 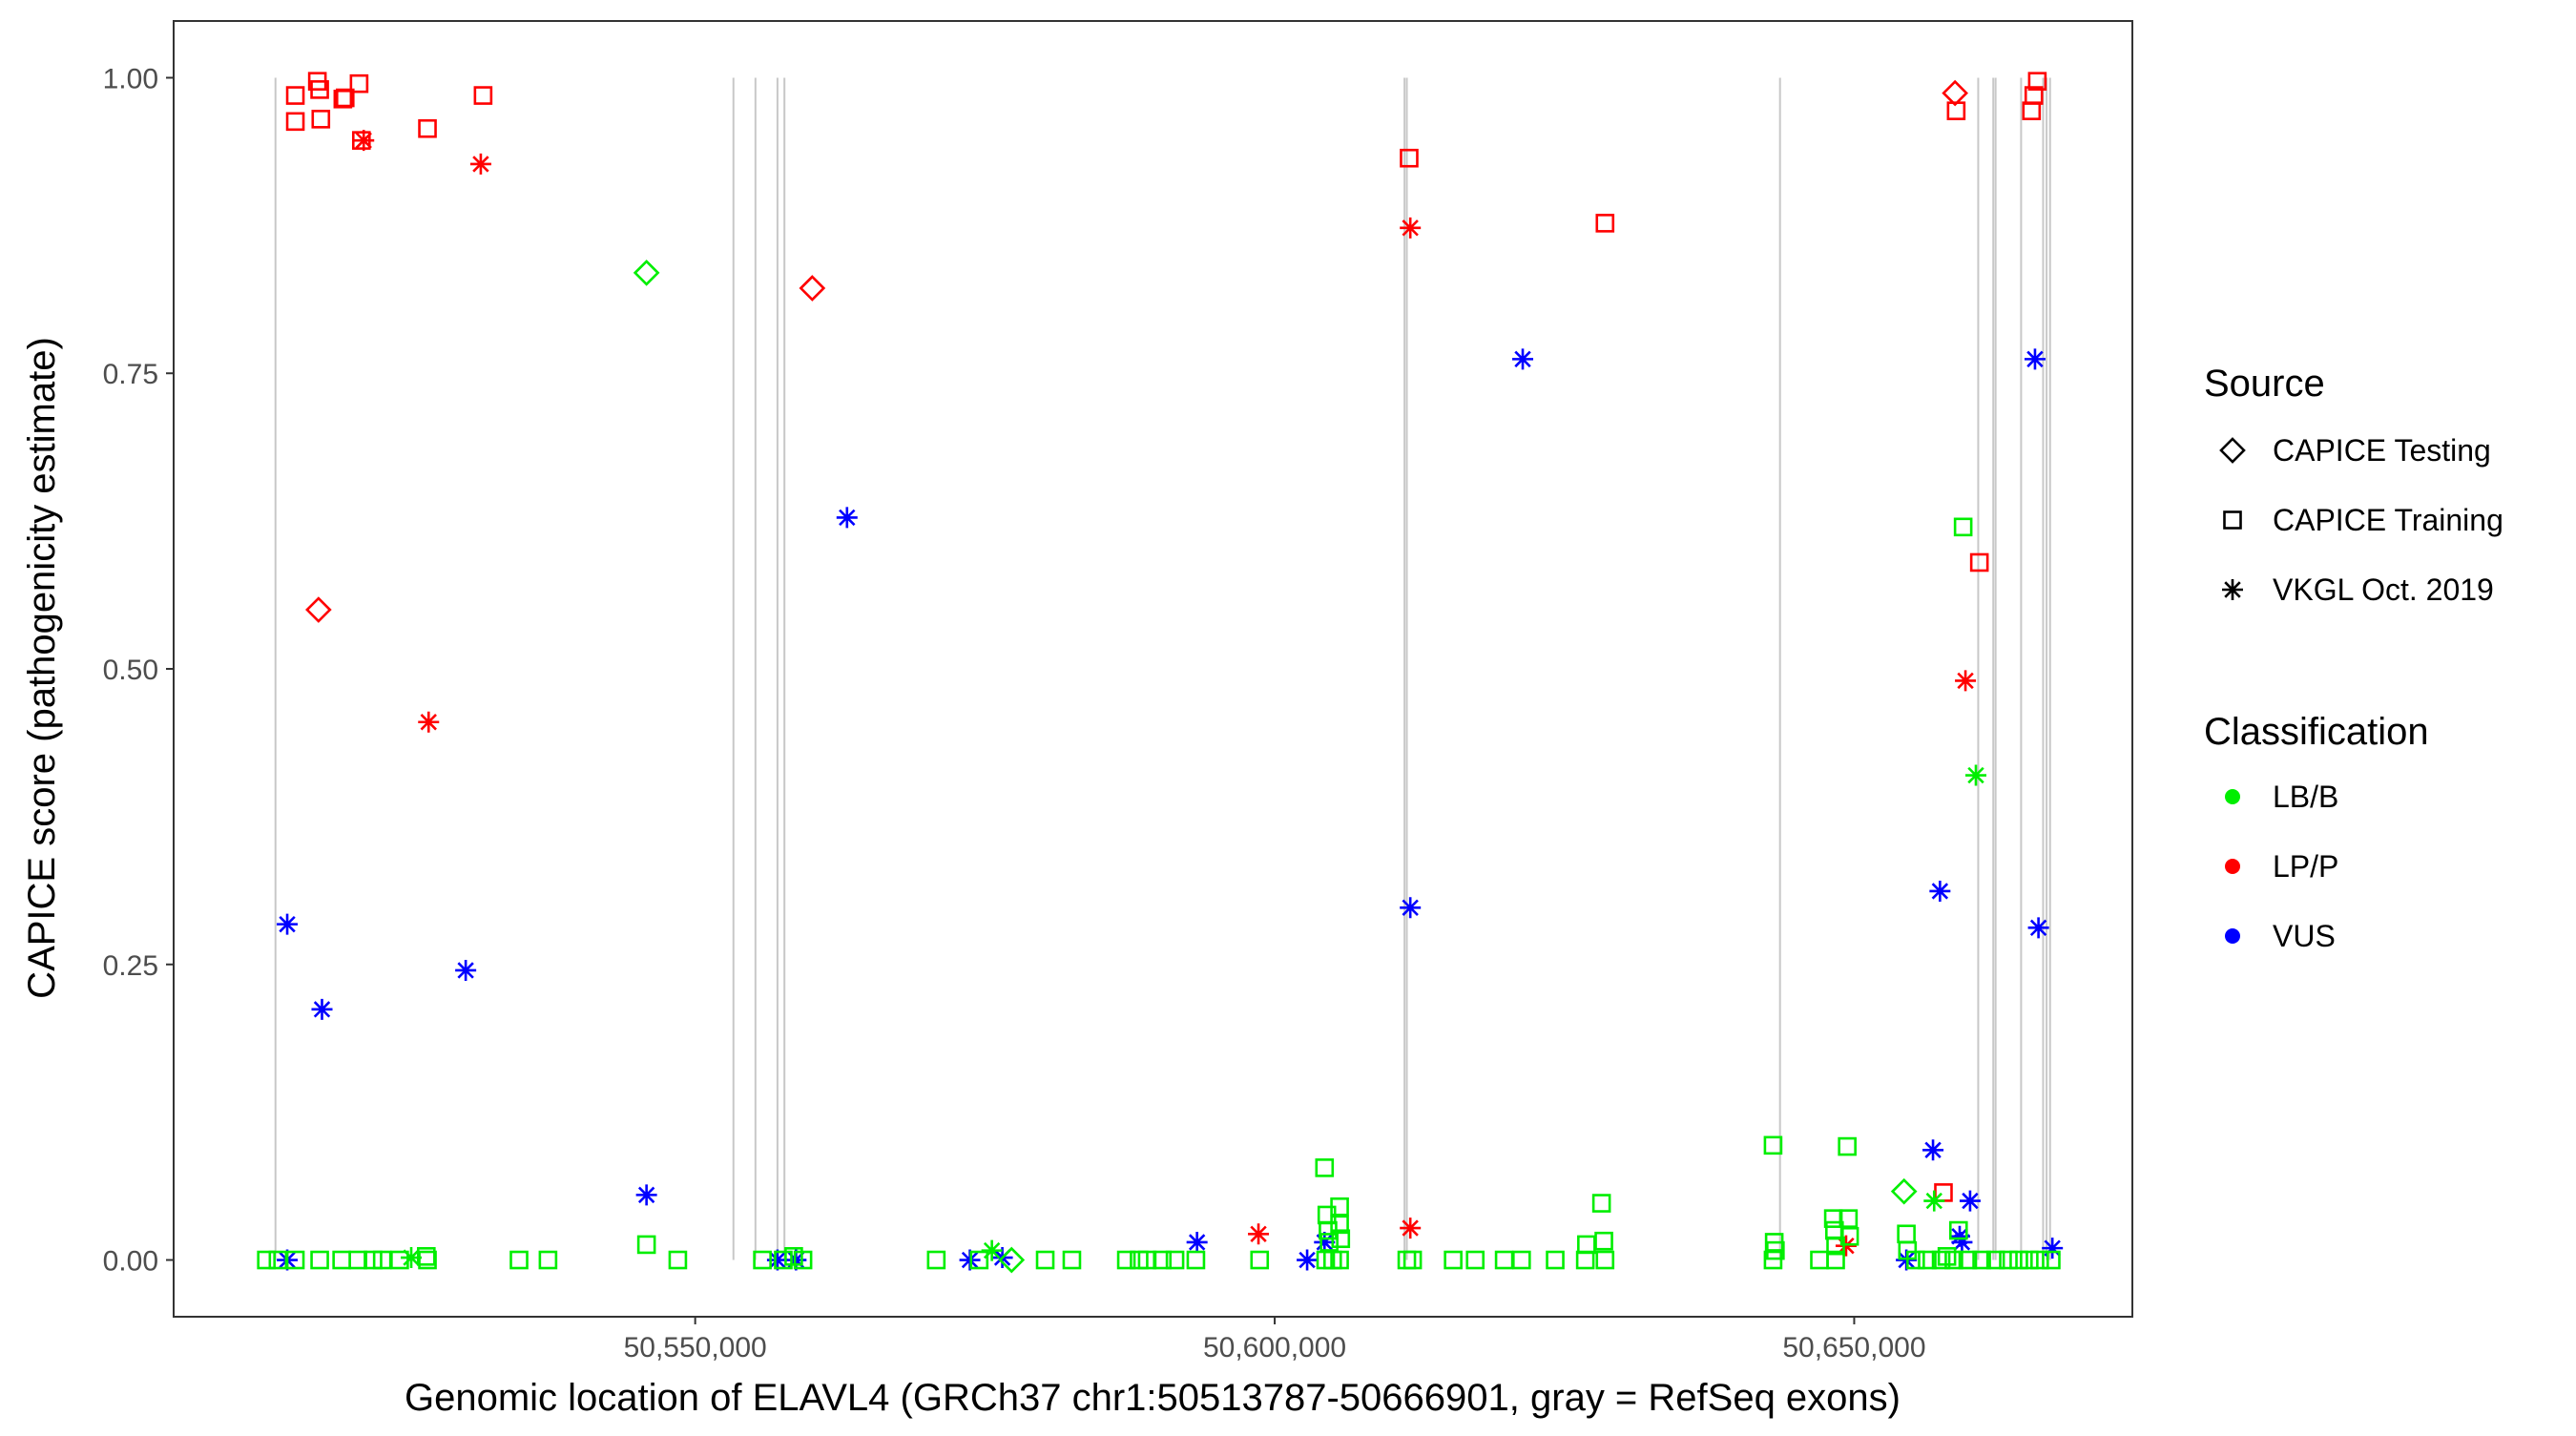 What do you see at coordinates (130, 1262) in the screenshot?
I see `y-tick-label: 0.00` at bounding box center [130, 1262].